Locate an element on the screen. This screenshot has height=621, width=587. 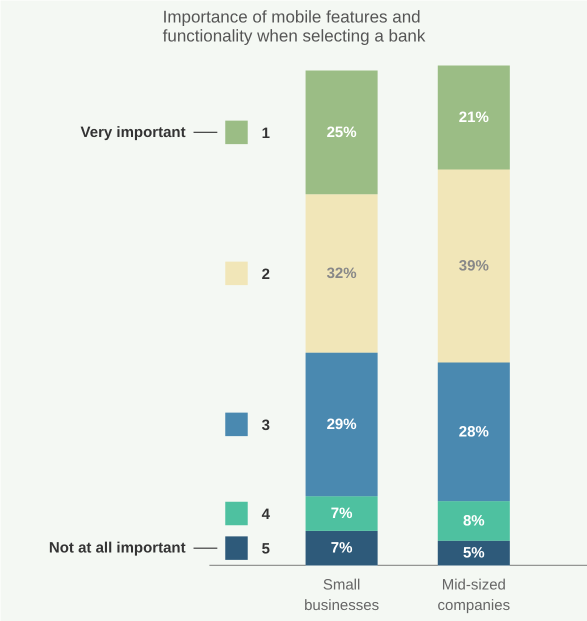
legend-label: 4 is located at coordinates (266, 515).